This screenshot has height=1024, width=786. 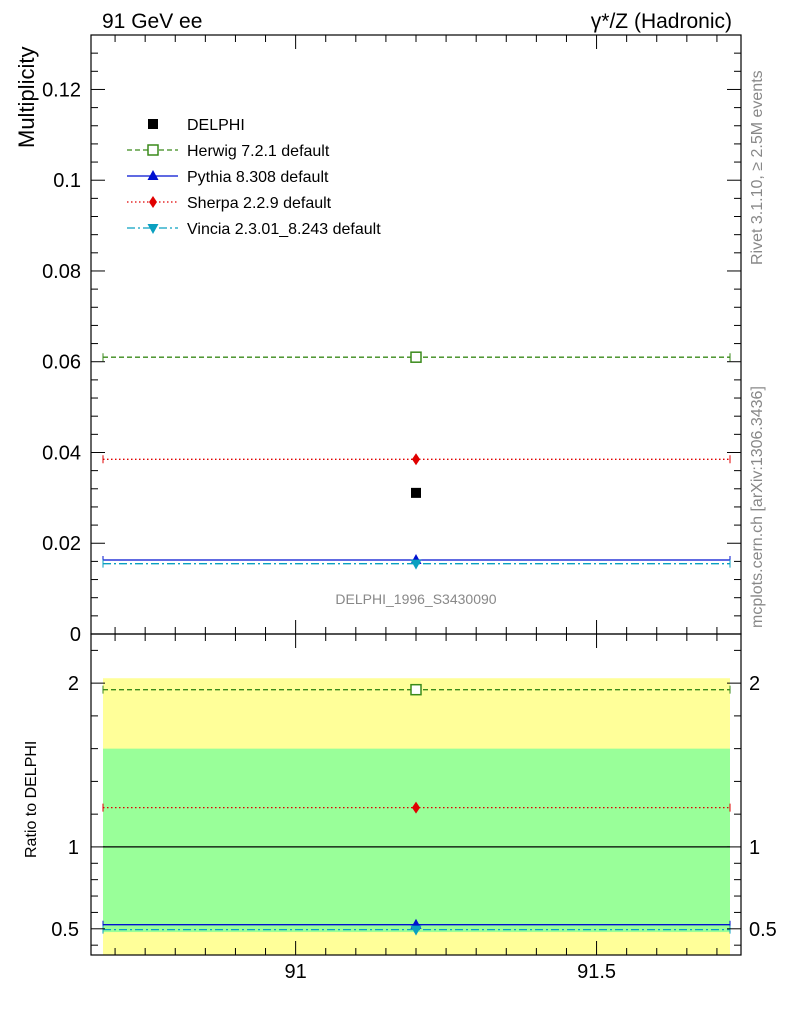 What do you see at coordinates (61, 363) in the screenshot?
I see `main-ytick-label: 0.06` at bounding box center [61, 363].